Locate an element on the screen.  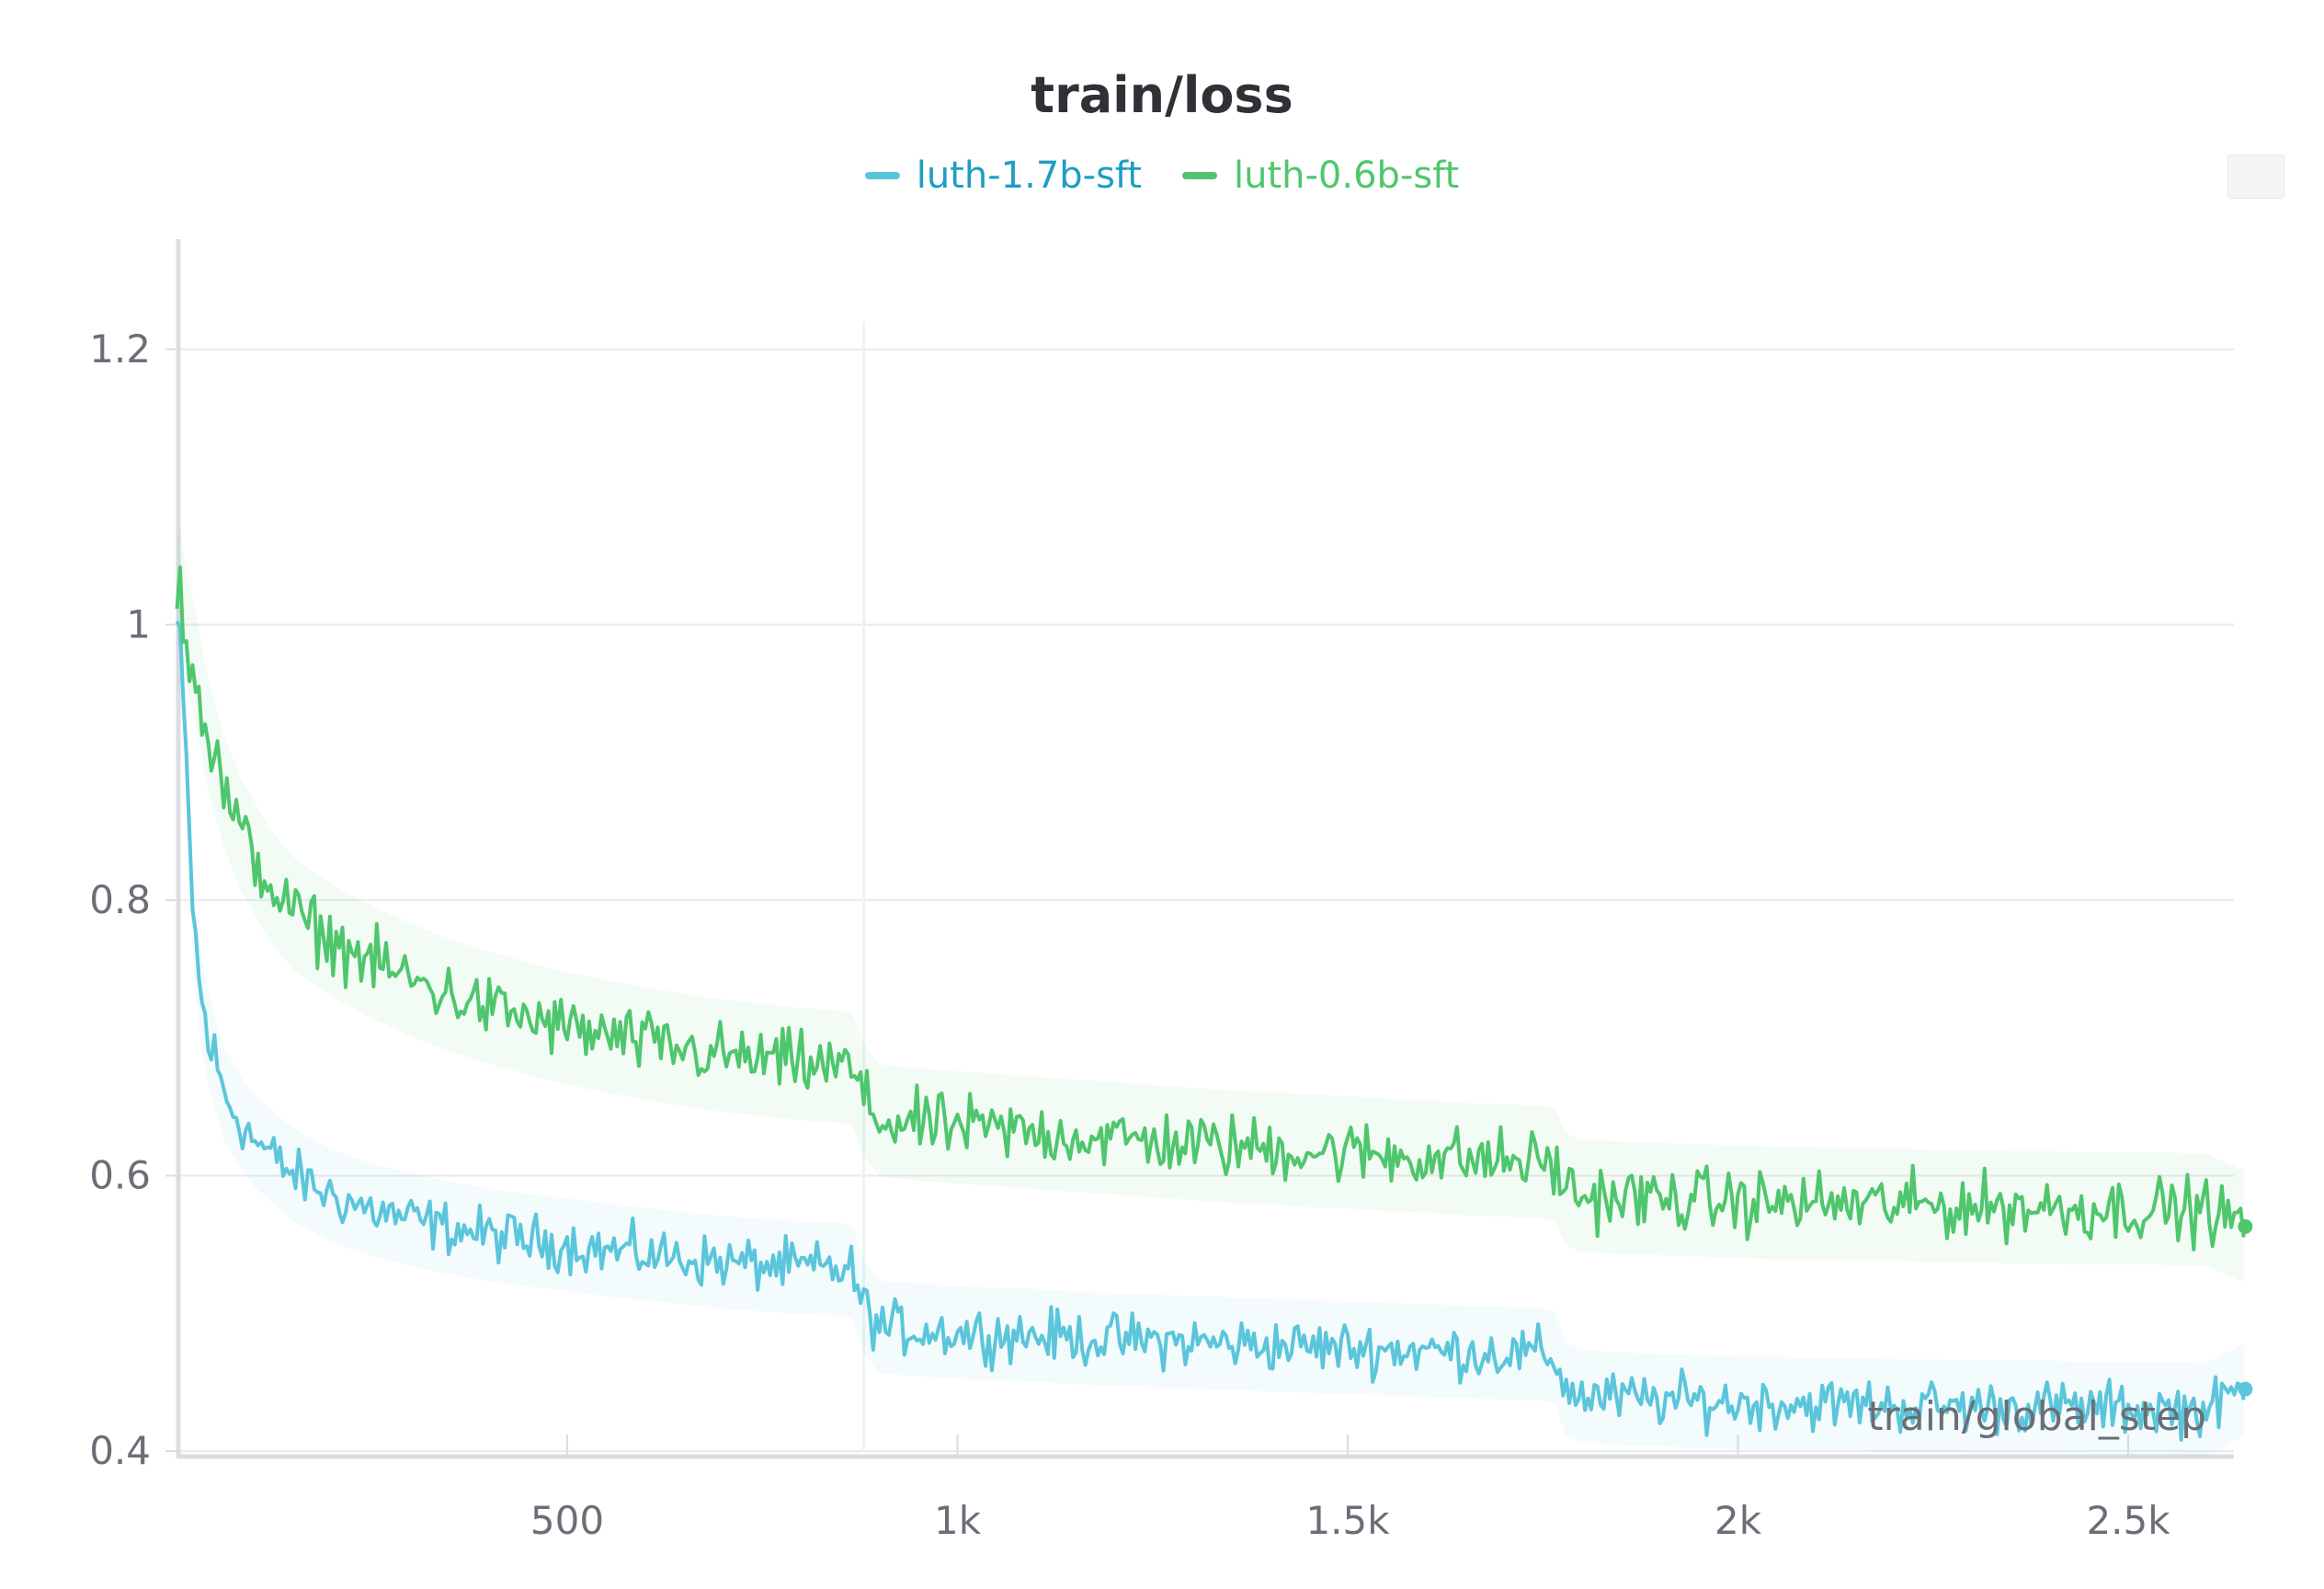
y-tick-label: 0.4 is located at coordinates (120, 1451).